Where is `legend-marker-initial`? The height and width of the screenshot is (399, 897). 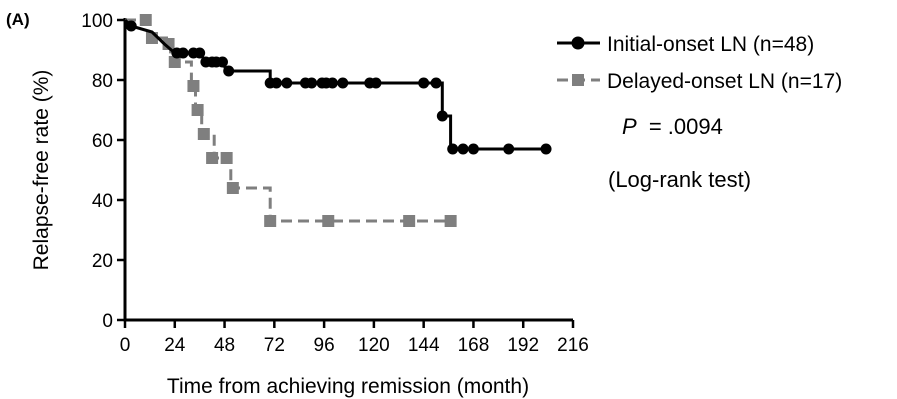 legend-marker-initial is located at coordinates (578, 43).